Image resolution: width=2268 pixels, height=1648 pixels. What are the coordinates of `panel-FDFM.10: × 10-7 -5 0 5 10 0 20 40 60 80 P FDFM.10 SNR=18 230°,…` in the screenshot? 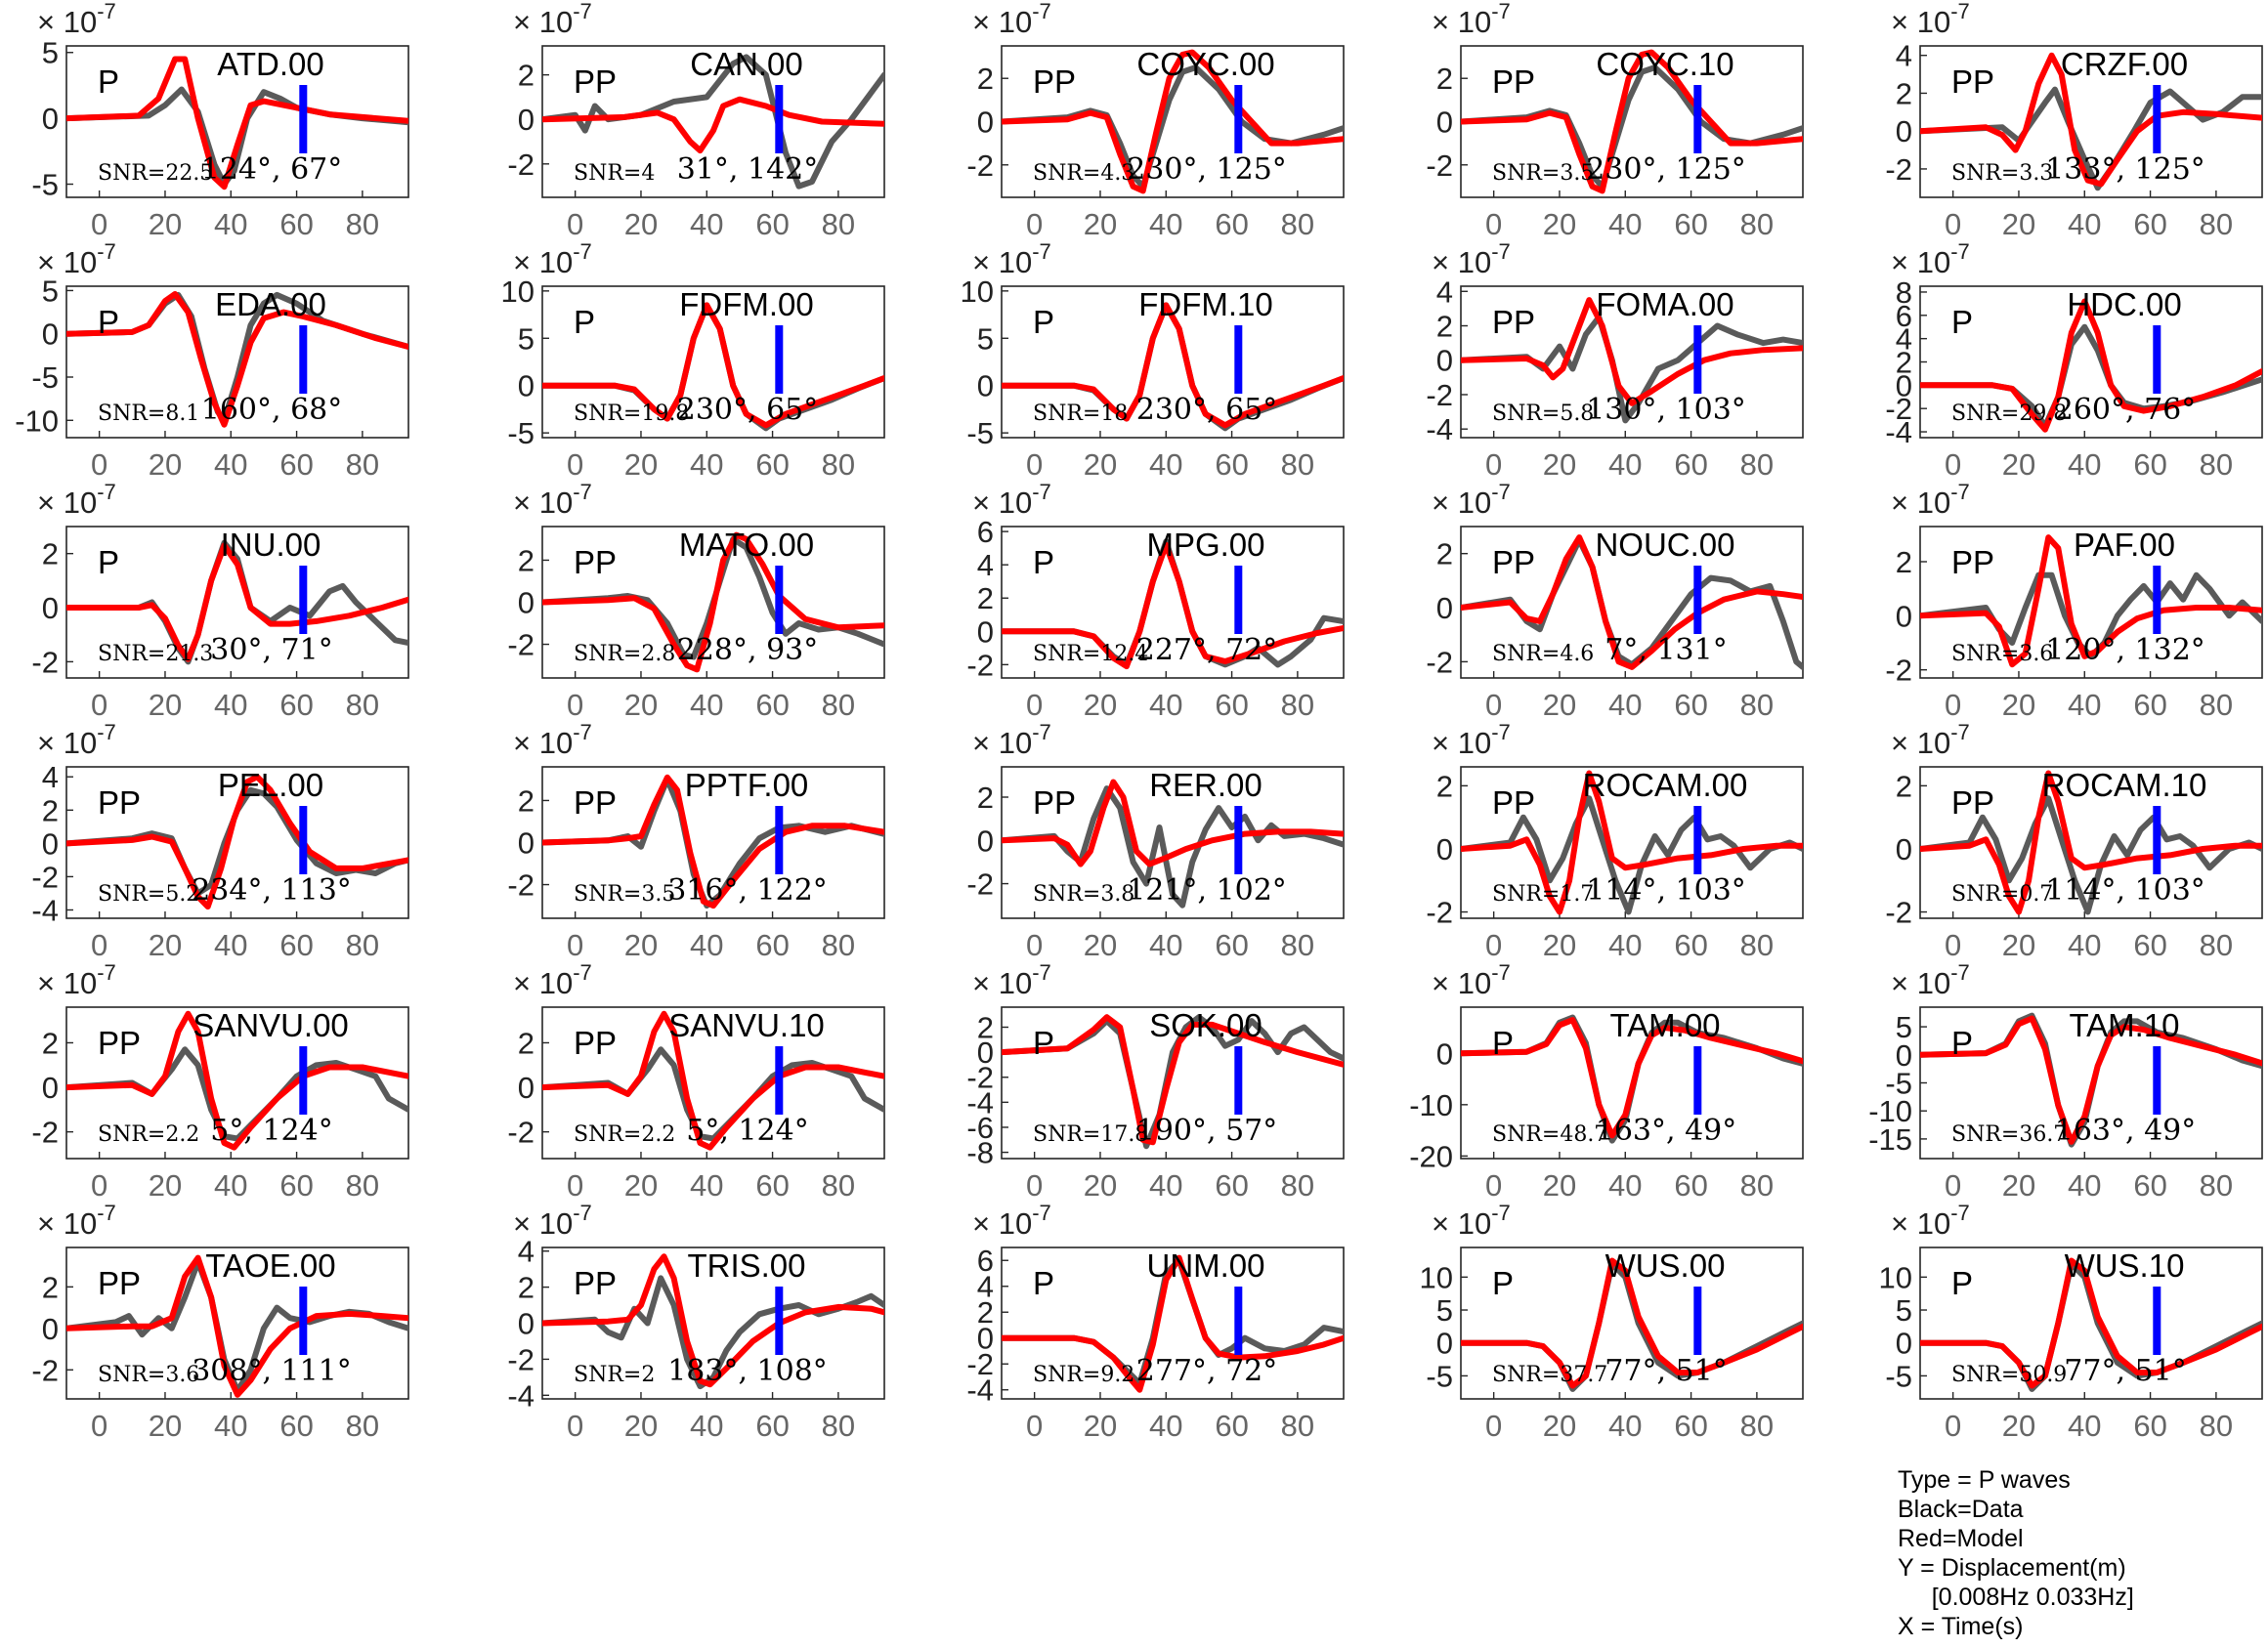 It's located at (1153, 360).